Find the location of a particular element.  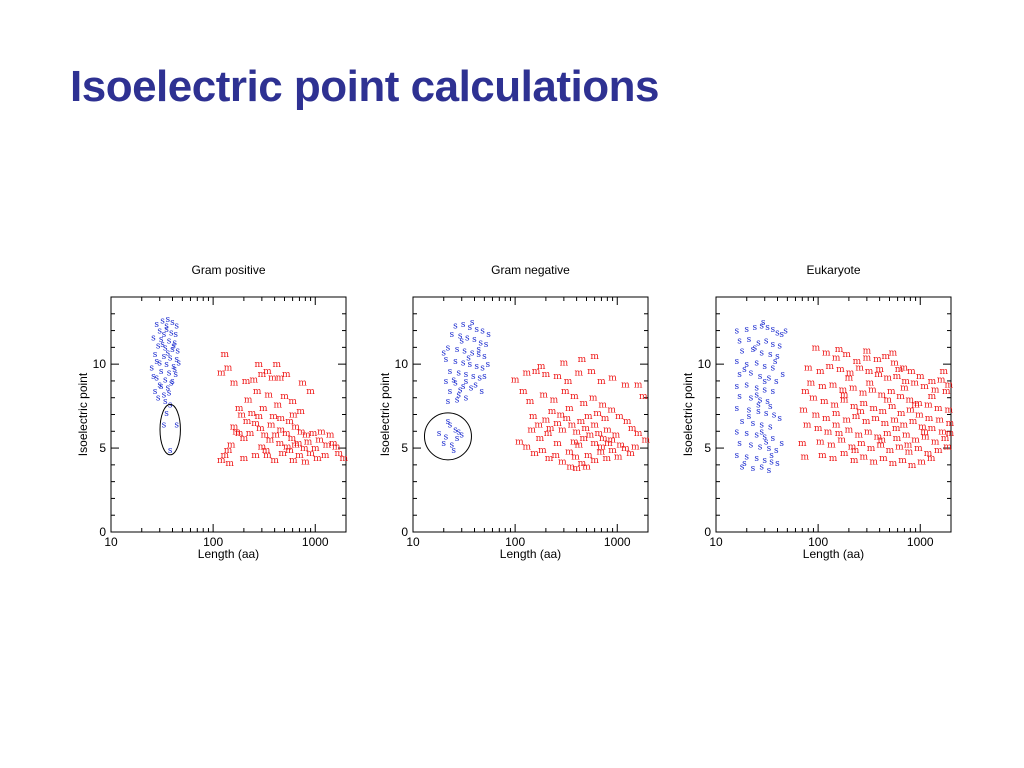

y-tick-label: 5 is located at coordinates (404, 448).